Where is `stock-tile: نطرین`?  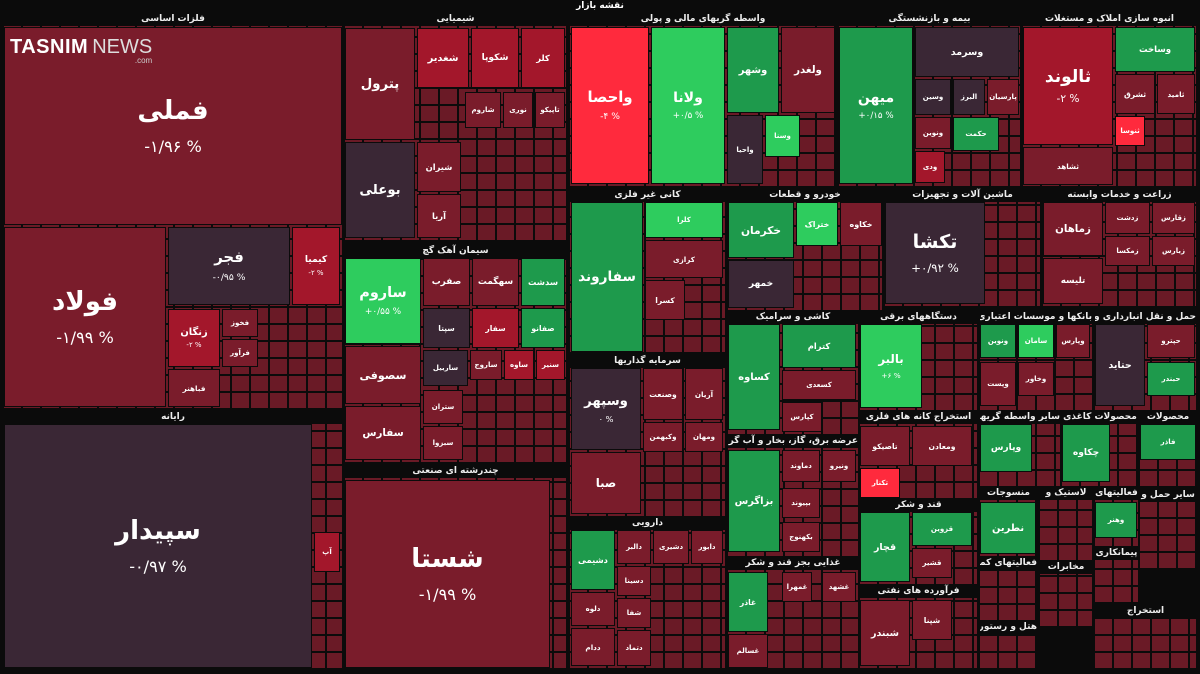 stock-tile: نطرین is located at coordinates (1008, 528).